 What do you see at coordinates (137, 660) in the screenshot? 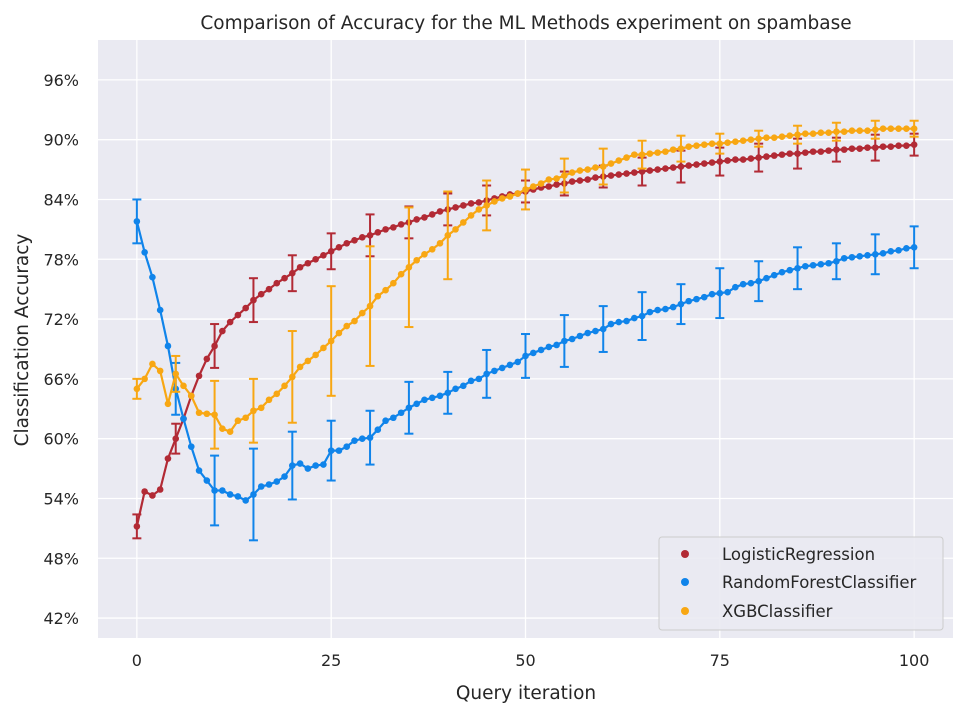
I see `x-tick-label: 0` at bounding box center [137, 660].